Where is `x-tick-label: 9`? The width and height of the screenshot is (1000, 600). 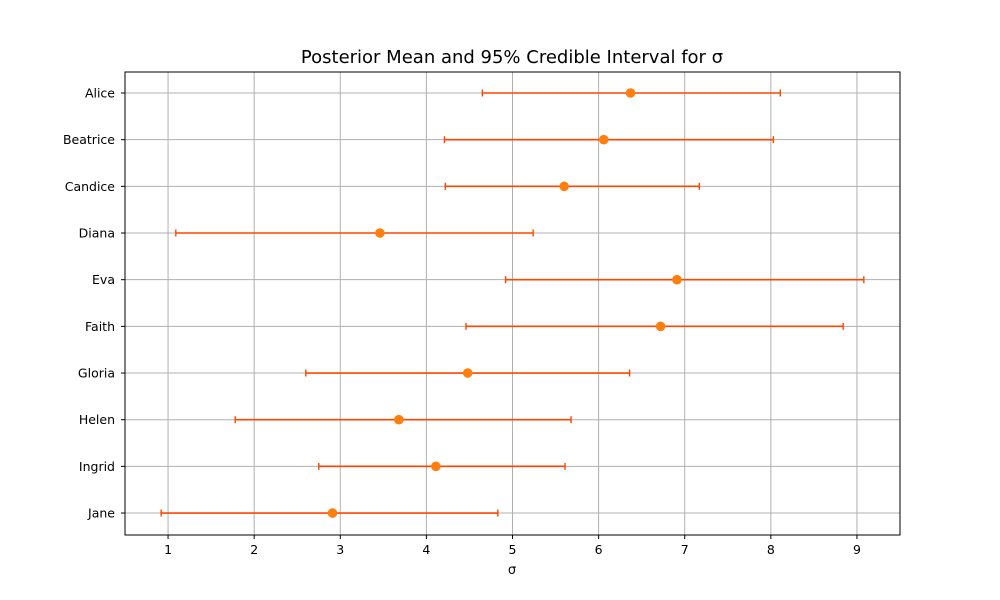 x-tick-label: 9 is located at coordinates (857, 549).